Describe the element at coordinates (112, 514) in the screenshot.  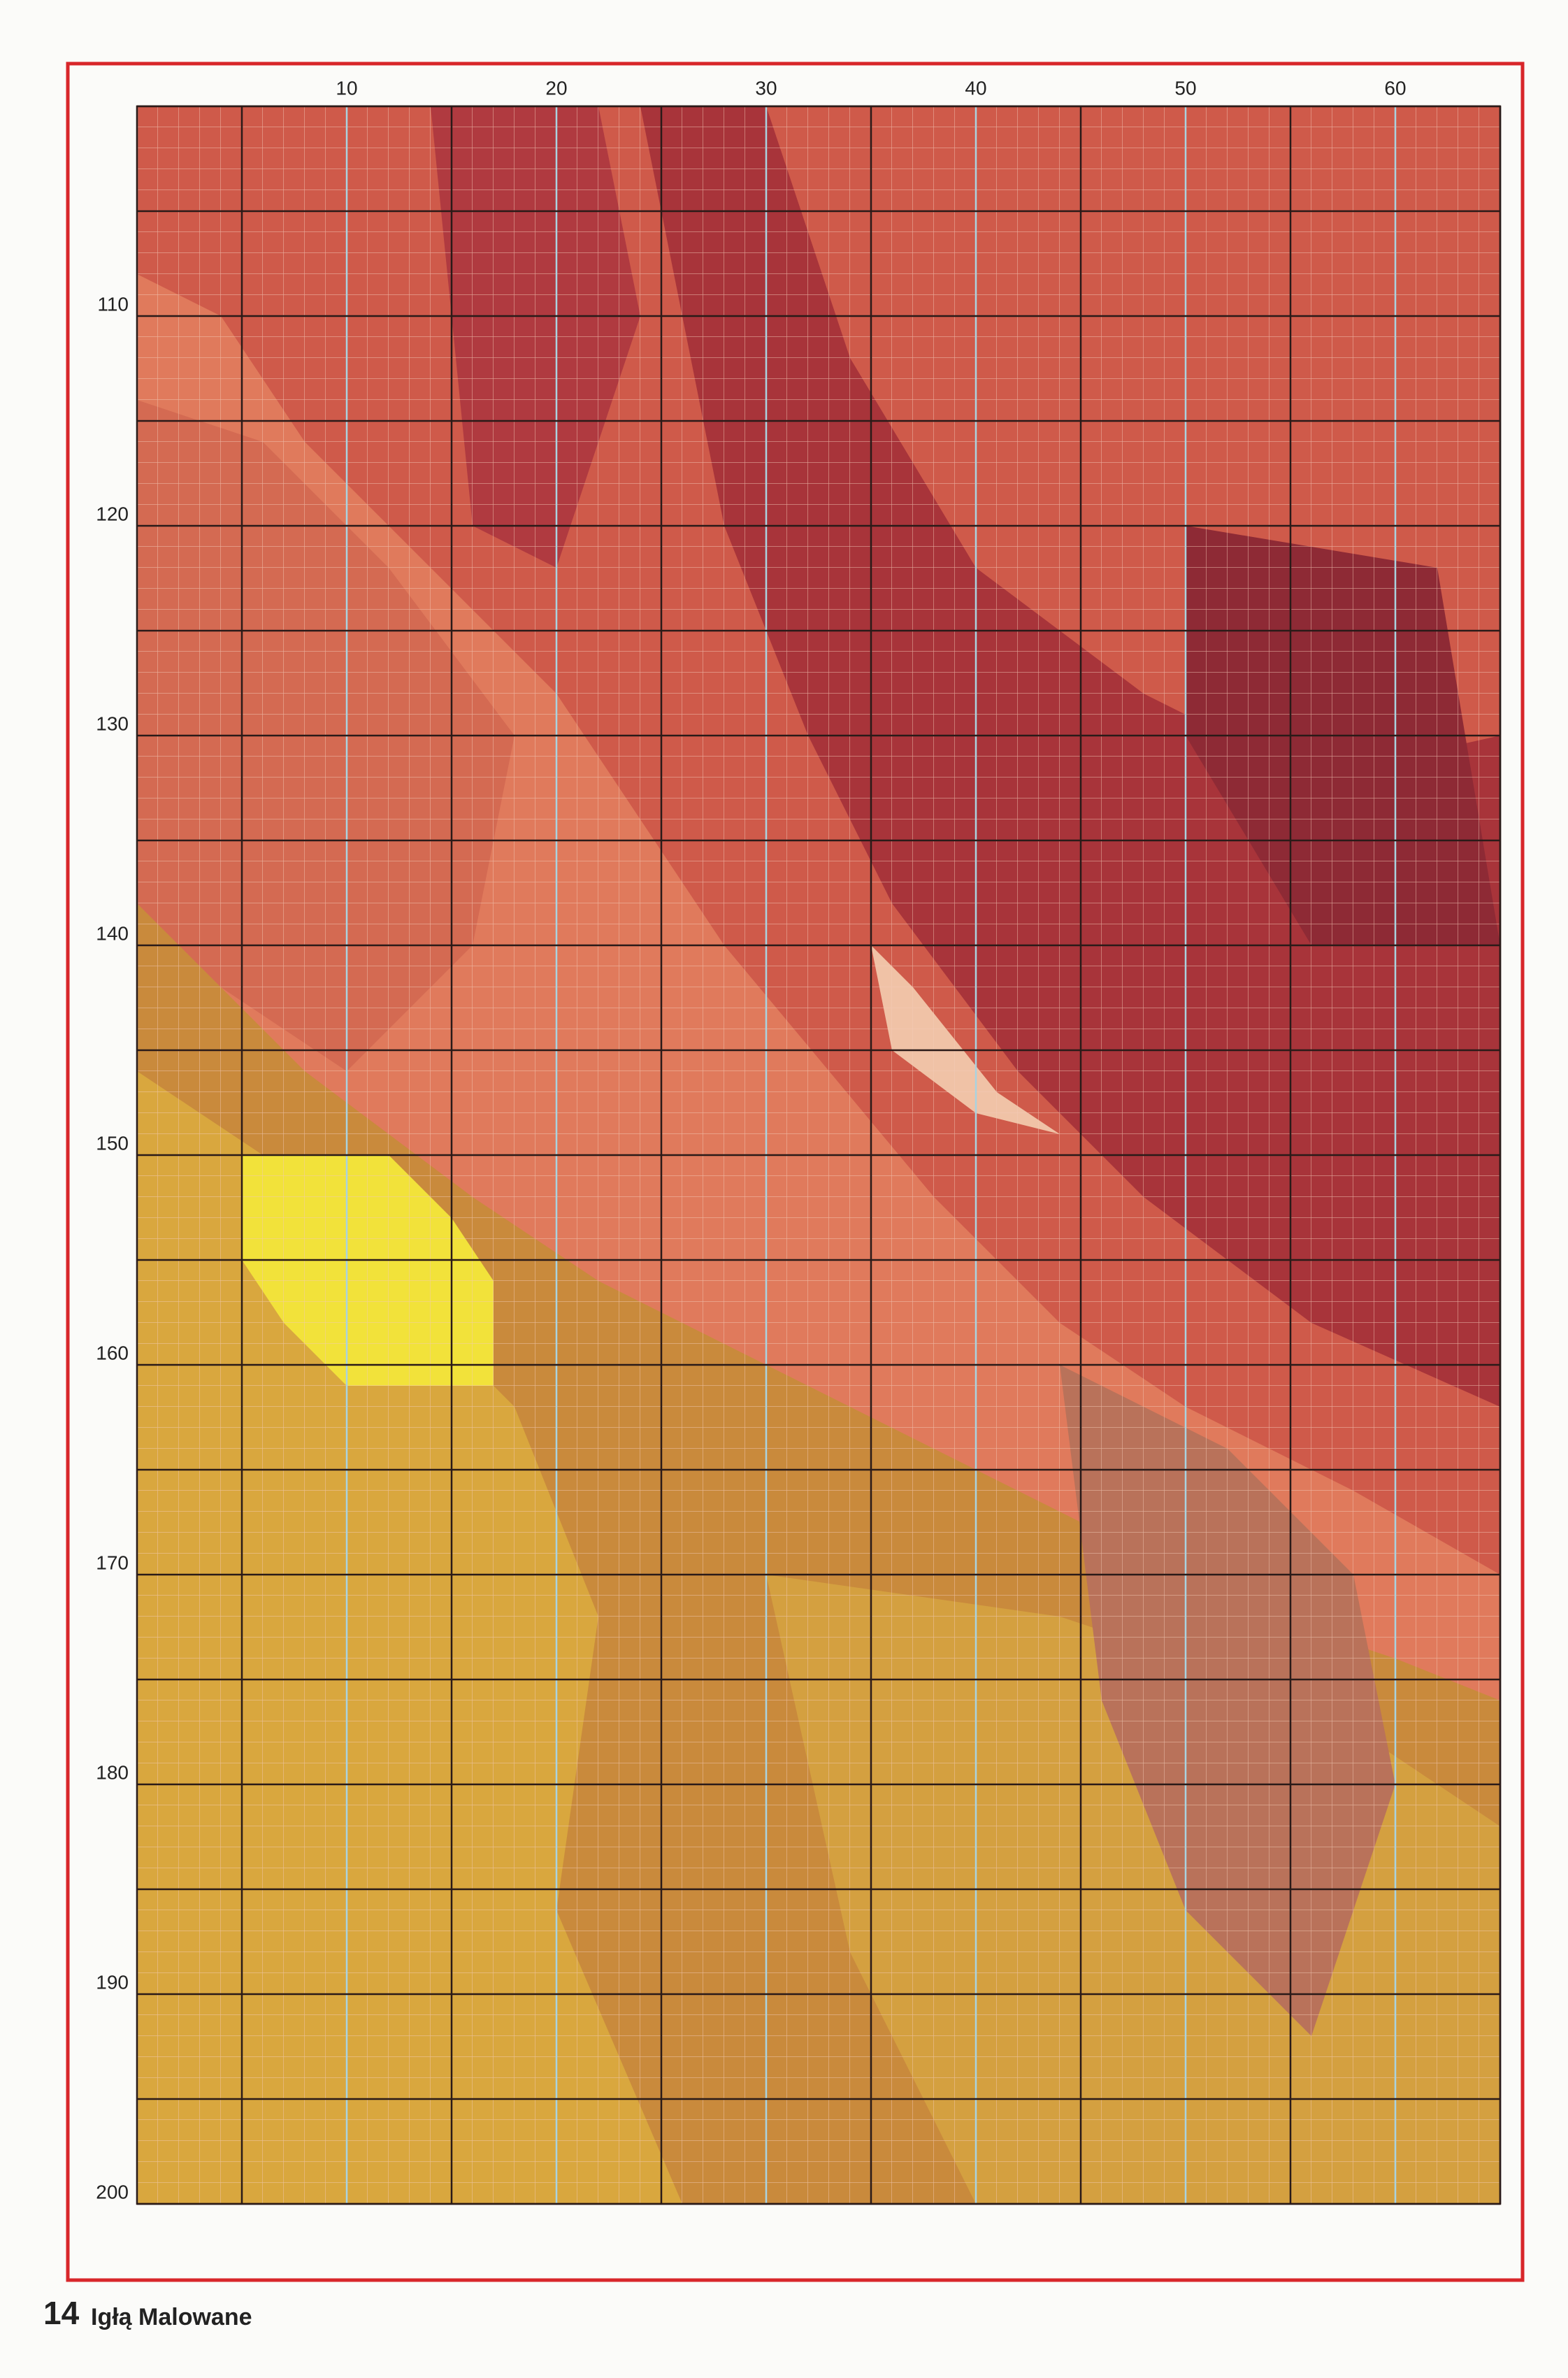
I see `row-label: 120` at that location.